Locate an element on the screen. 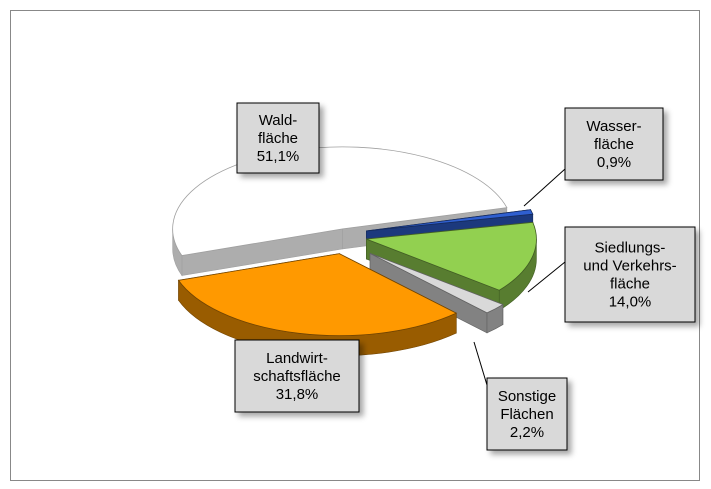  category-label: Sonstige Flächen is located at coordinates (527, 405).